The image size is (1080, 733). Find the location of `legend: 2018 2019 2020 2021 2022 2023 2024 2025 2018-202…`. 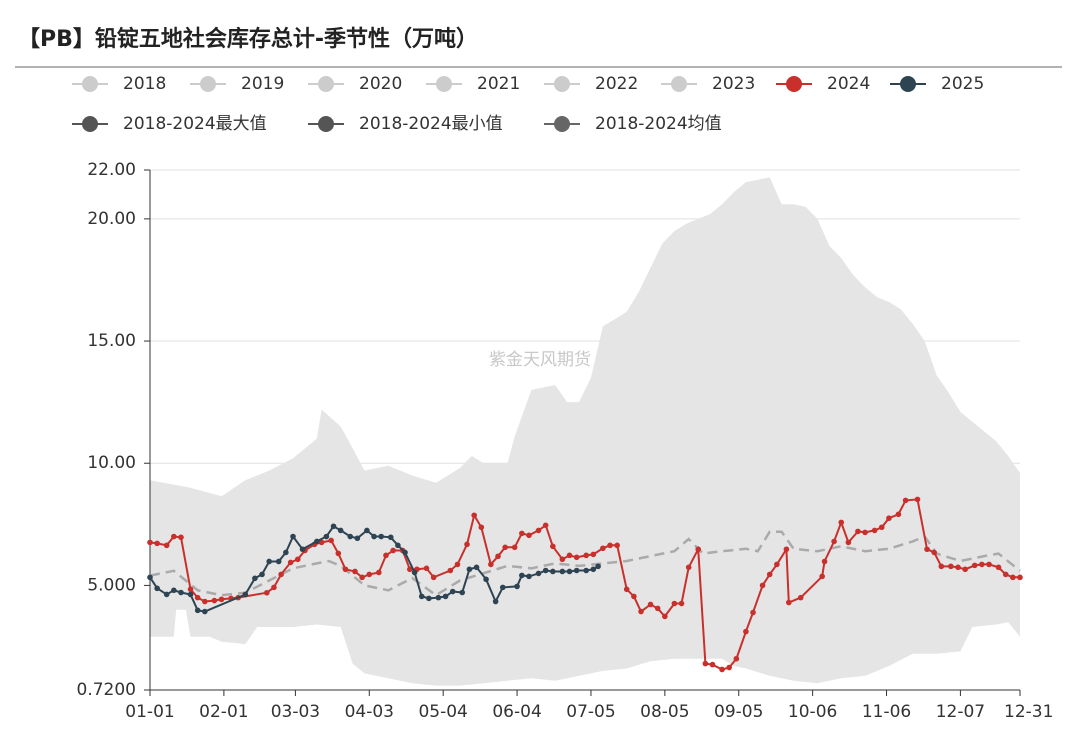

legend: 2018 2019 2020 2021 2022 2023 2024 2025 2018-202… is located at coordinates (528, 104).